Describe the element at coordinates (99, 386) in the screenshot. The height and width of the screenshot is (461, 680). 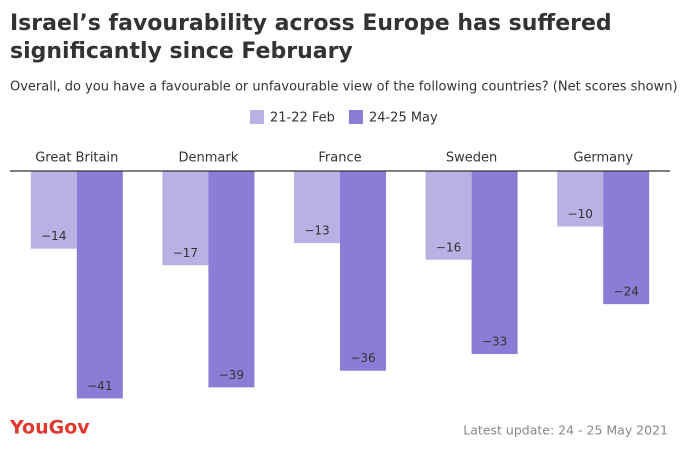
I see `value-label: −41` at that location.